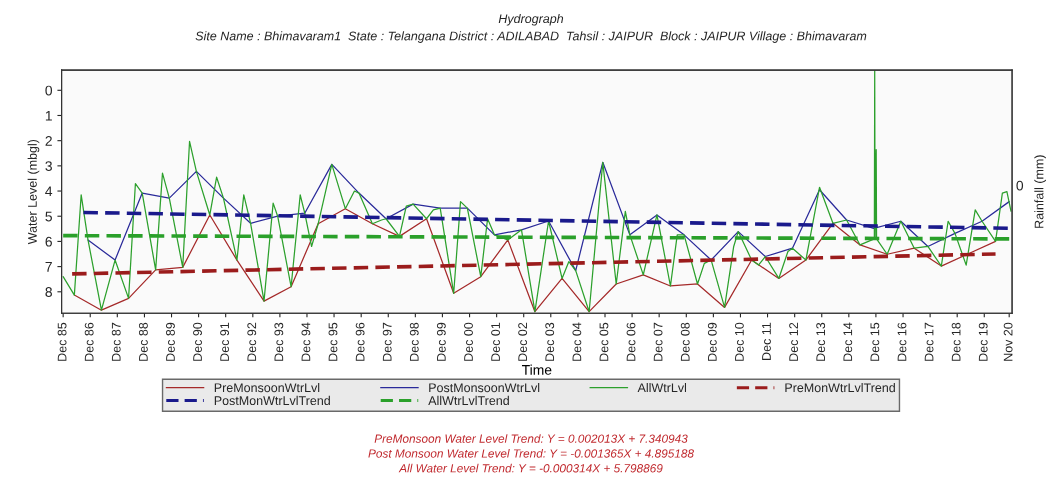  Describe the element at coordinates (468, 341) in the screenshot. I see `x-tick-label: Dec 00` at that location.